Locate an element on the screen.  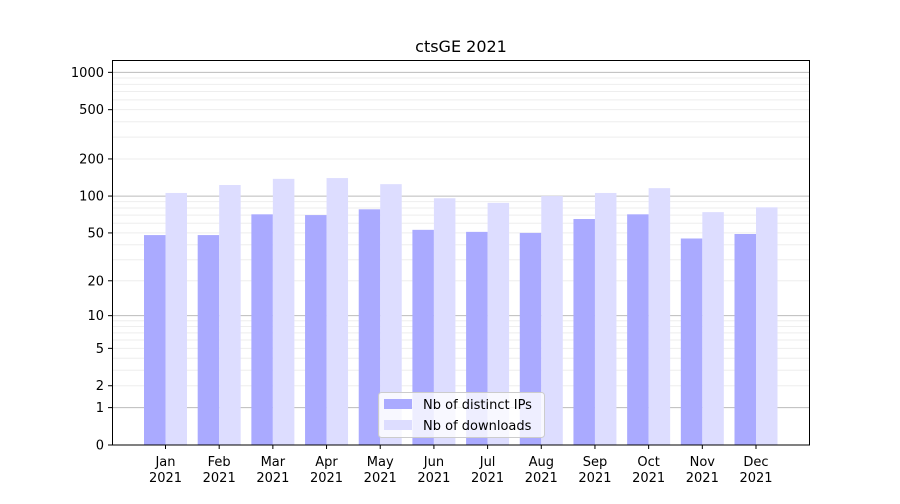
y-tick-label: 500 is located at coordinates (91, 110).